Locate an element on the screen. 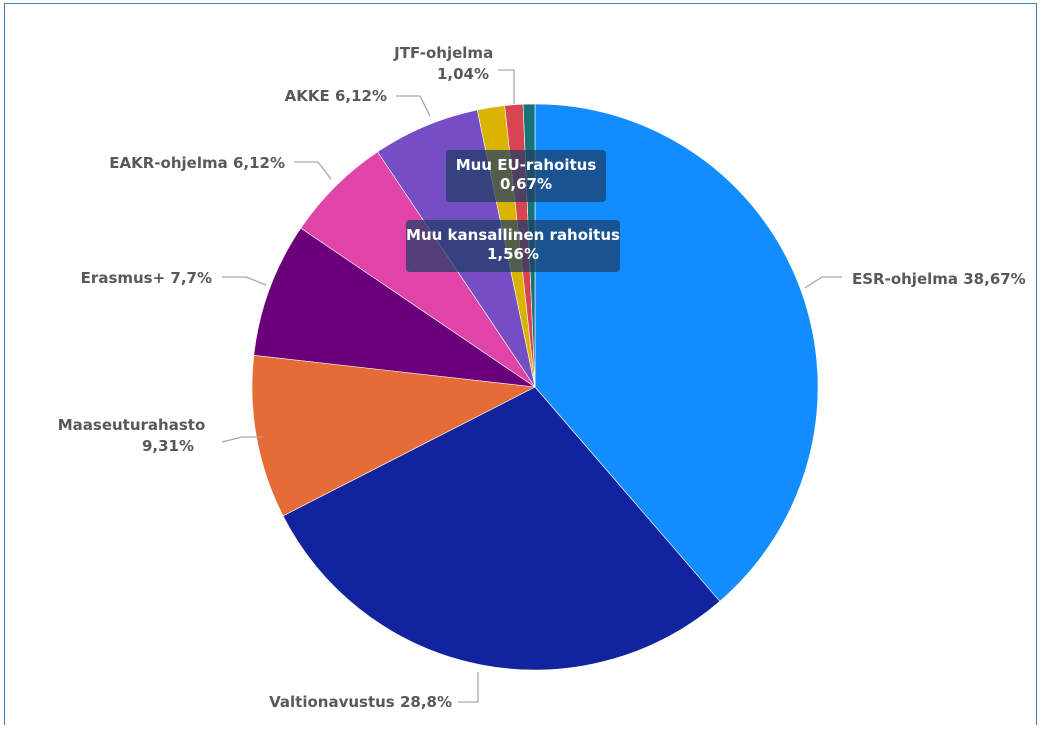 Image resolution: width=1042 pixels, height=731 pixels. data-label-valtionavustus: Valtionavustus 28,8% is located at coordinates (360, 702).